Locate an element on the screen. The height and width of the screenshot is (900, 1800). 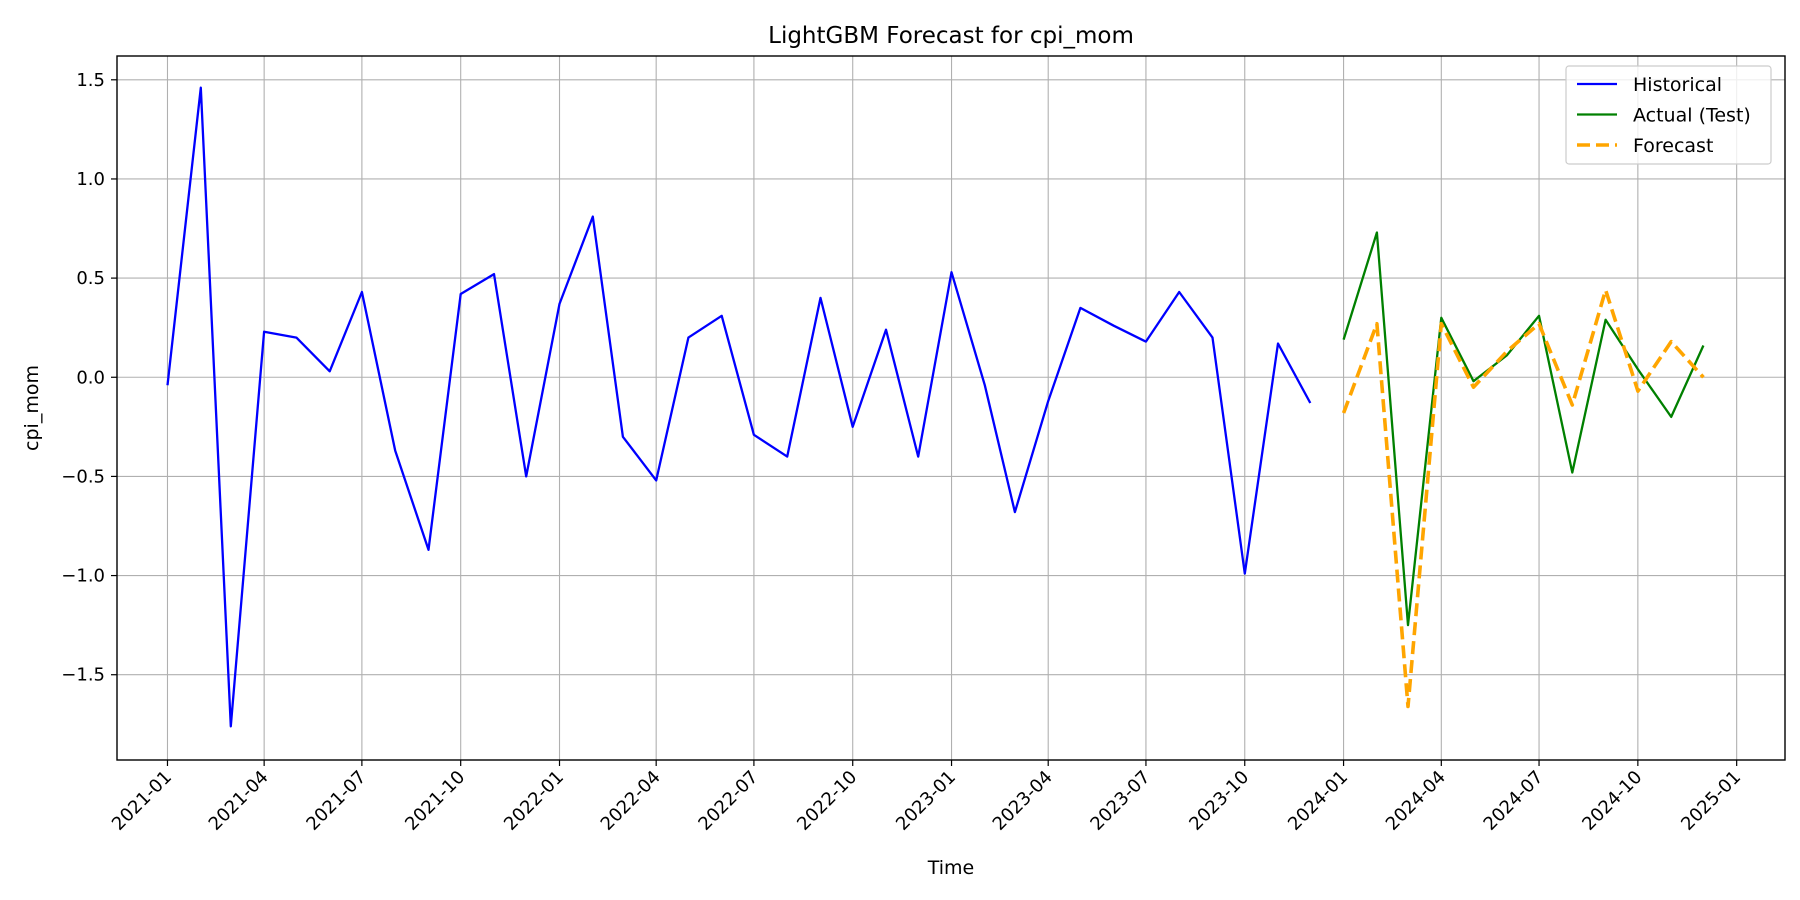
y-tick-label: 0.0 is located at coordinates (90, 377).